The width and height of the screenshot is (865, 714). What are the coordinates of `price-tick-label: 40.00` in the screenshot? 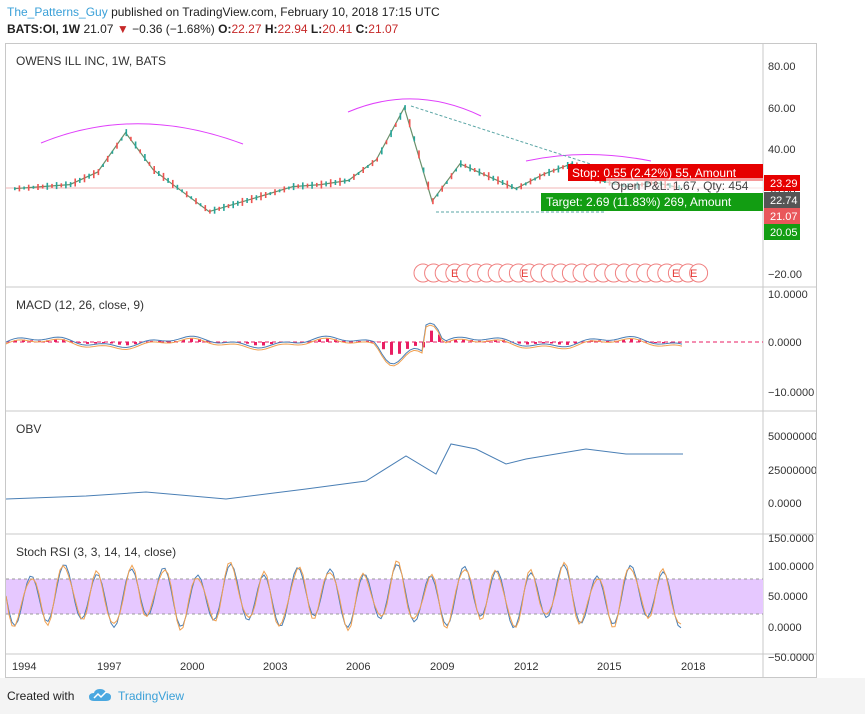 It's located at (782, 150).